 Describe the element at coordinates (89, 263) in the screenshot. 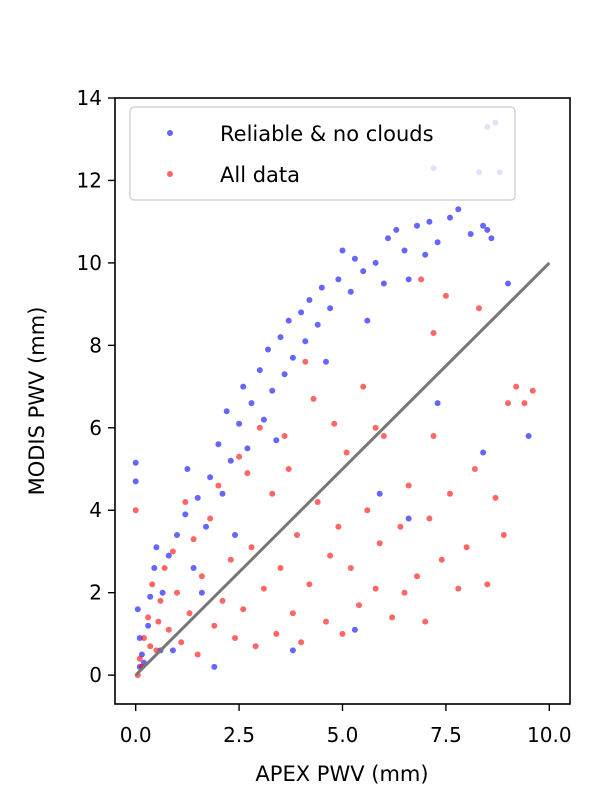

I see `y-tick-label: 10` at that location.